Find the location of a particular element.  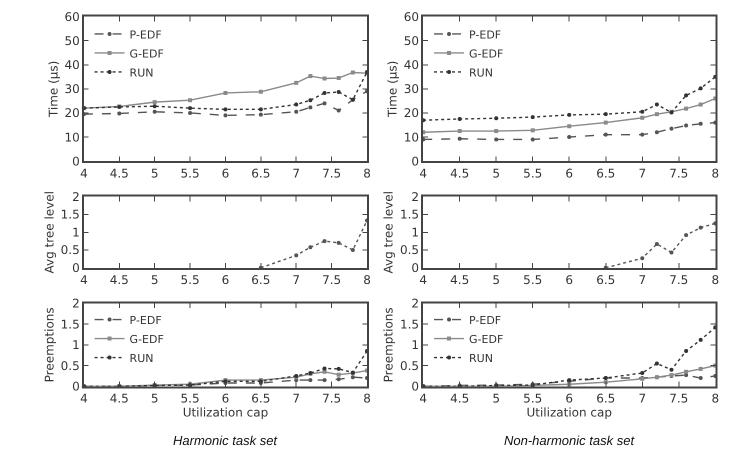

y-tick-label: 50 is located at coordinates (72, 41).